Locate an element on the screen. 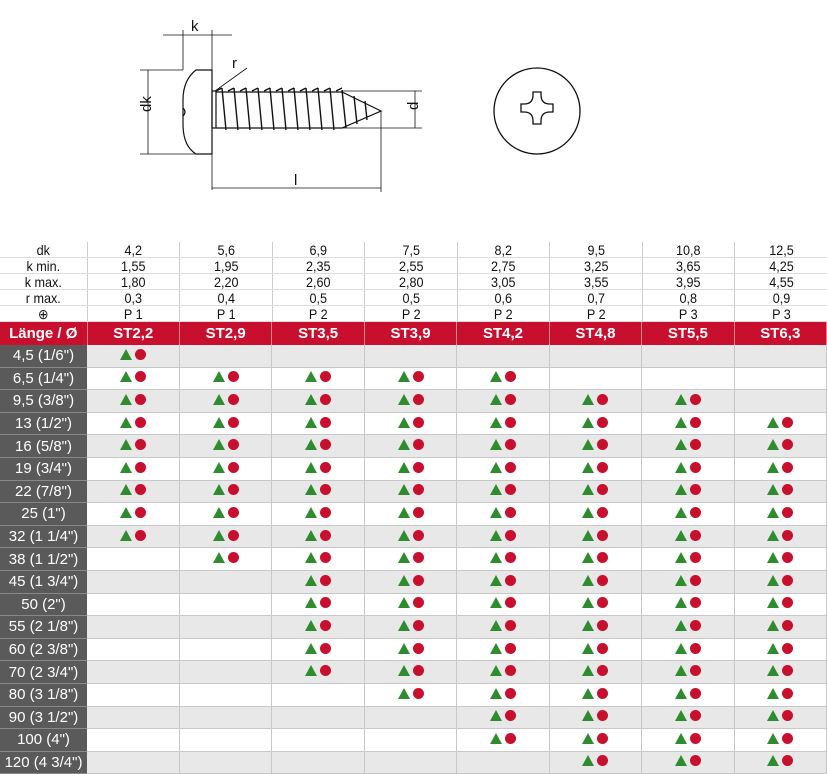 This screenshot has width=827, height=774. spec-value: 3,25 is located at coordinates (596, 265).